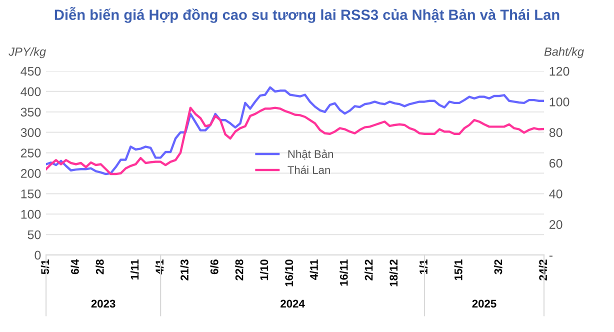 The width and height of the screenshot is (614, 332). What do you see at coordinates (560, 71) in the screenshot?
I see `y2-tick-label: 120` at bounding box center [560, 71].